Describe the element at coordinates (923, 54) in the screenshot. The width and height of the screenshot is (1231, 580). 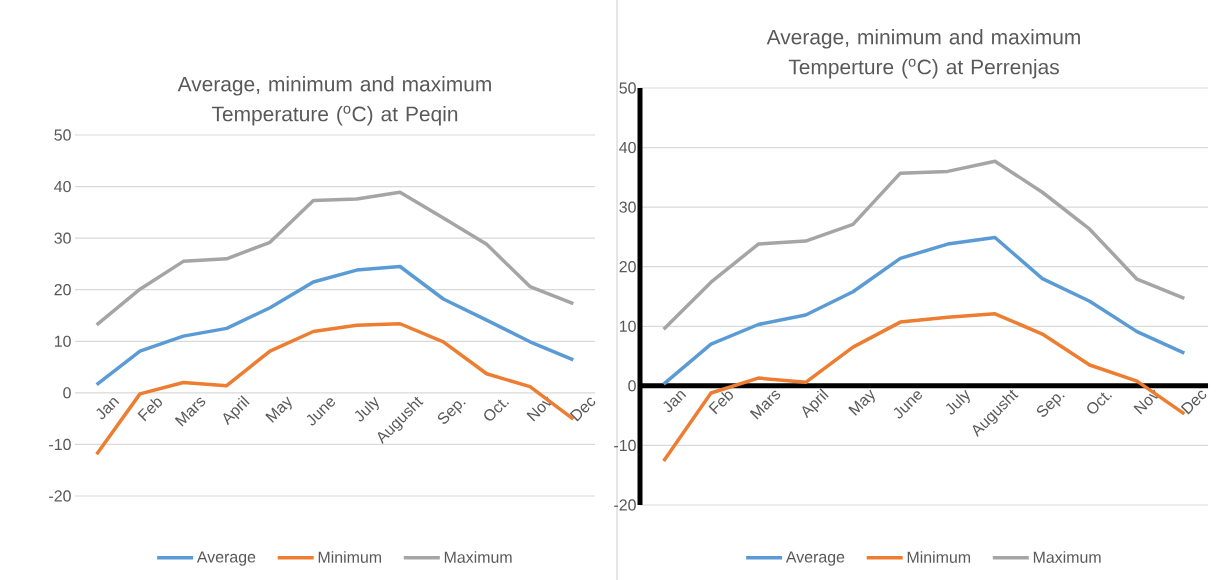
I see `chart-title: Average, minimum and maximum Temperture ($^{o}$C) at Perrenjas` at that location.